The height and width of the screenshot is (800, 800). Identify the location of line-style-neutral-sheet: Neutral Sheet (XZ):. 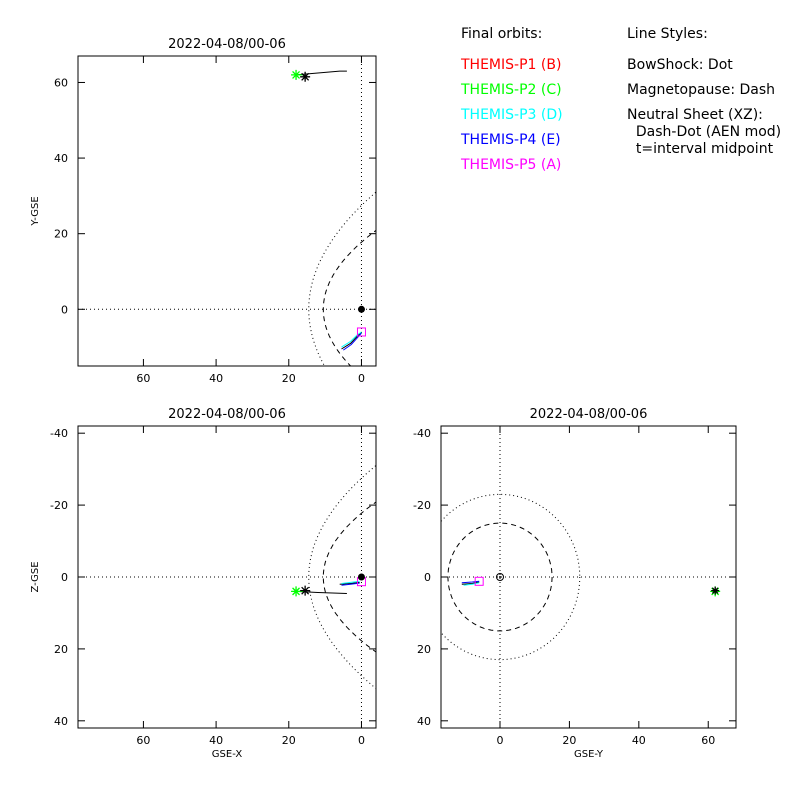
(695, 115).